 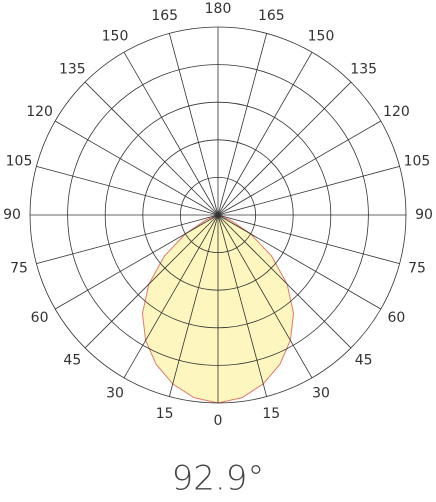 What do you see at coordinates (218, 9) in the screenshot?
I see `angle-label: 180` at bounding box center [218, 9].